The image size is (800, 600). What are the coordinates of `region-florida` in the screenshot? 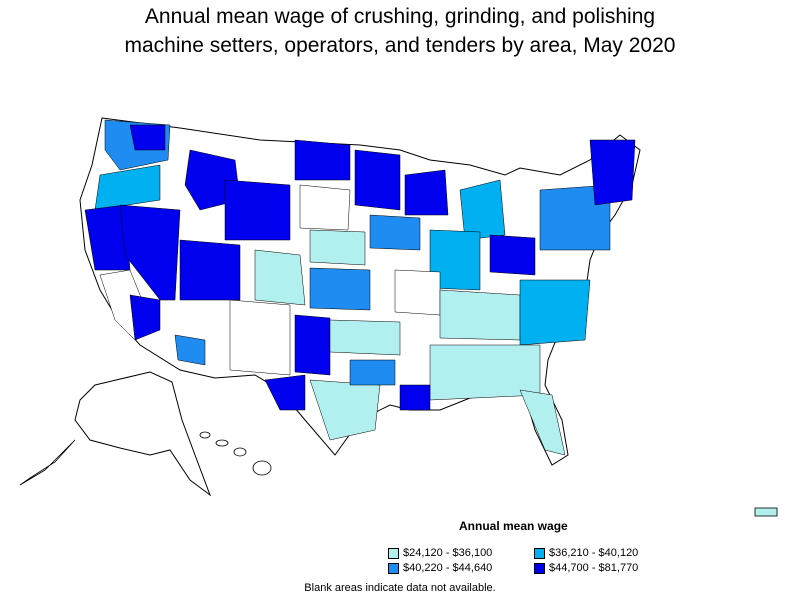 It's located at (542, 422).